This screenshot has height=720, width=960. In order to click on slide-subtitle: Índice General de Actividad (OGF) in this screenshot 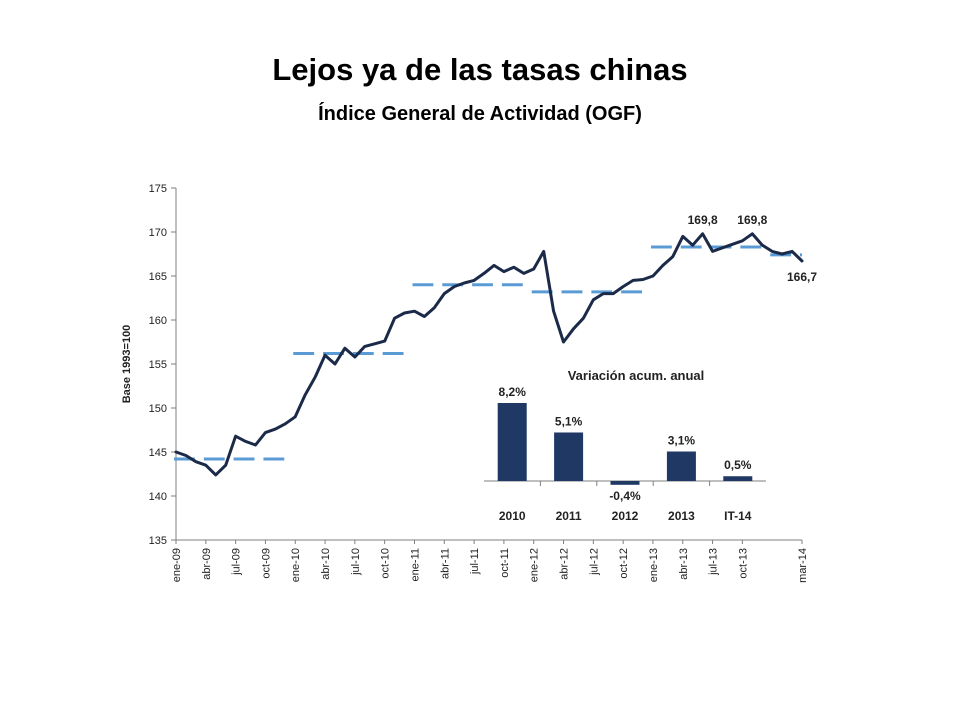, I will do `click(480, 114)`.